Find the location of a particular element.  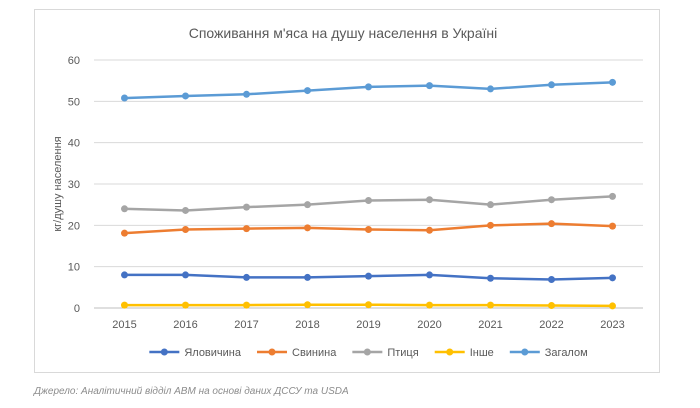

legend-label: Свинина is located at coordinates (314, 353).